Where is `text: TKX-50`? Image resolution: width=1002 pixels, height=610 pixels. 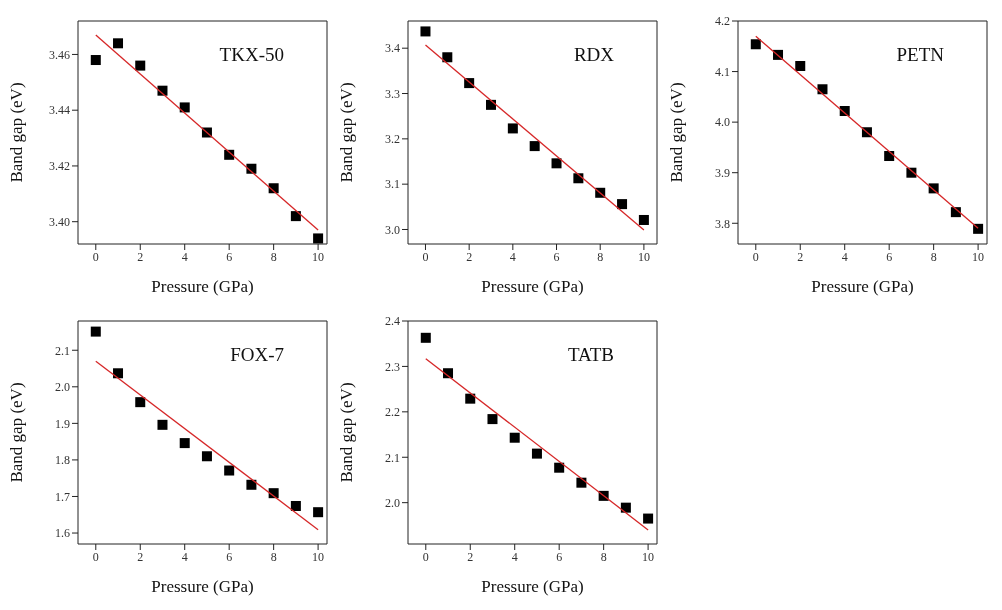
text: TKX-50 is located at coordinates (251, 55).